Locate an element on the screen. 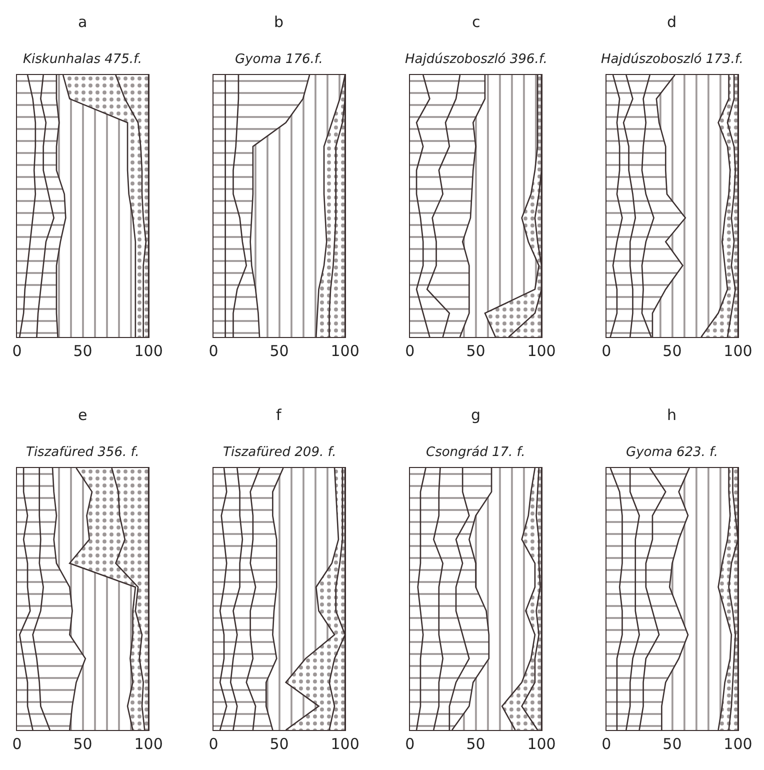 The width and height of the screenshot is (764, 770). chart-subtitle: Hajdúszoboszló 173.f. is located at coordinates (672, 59).